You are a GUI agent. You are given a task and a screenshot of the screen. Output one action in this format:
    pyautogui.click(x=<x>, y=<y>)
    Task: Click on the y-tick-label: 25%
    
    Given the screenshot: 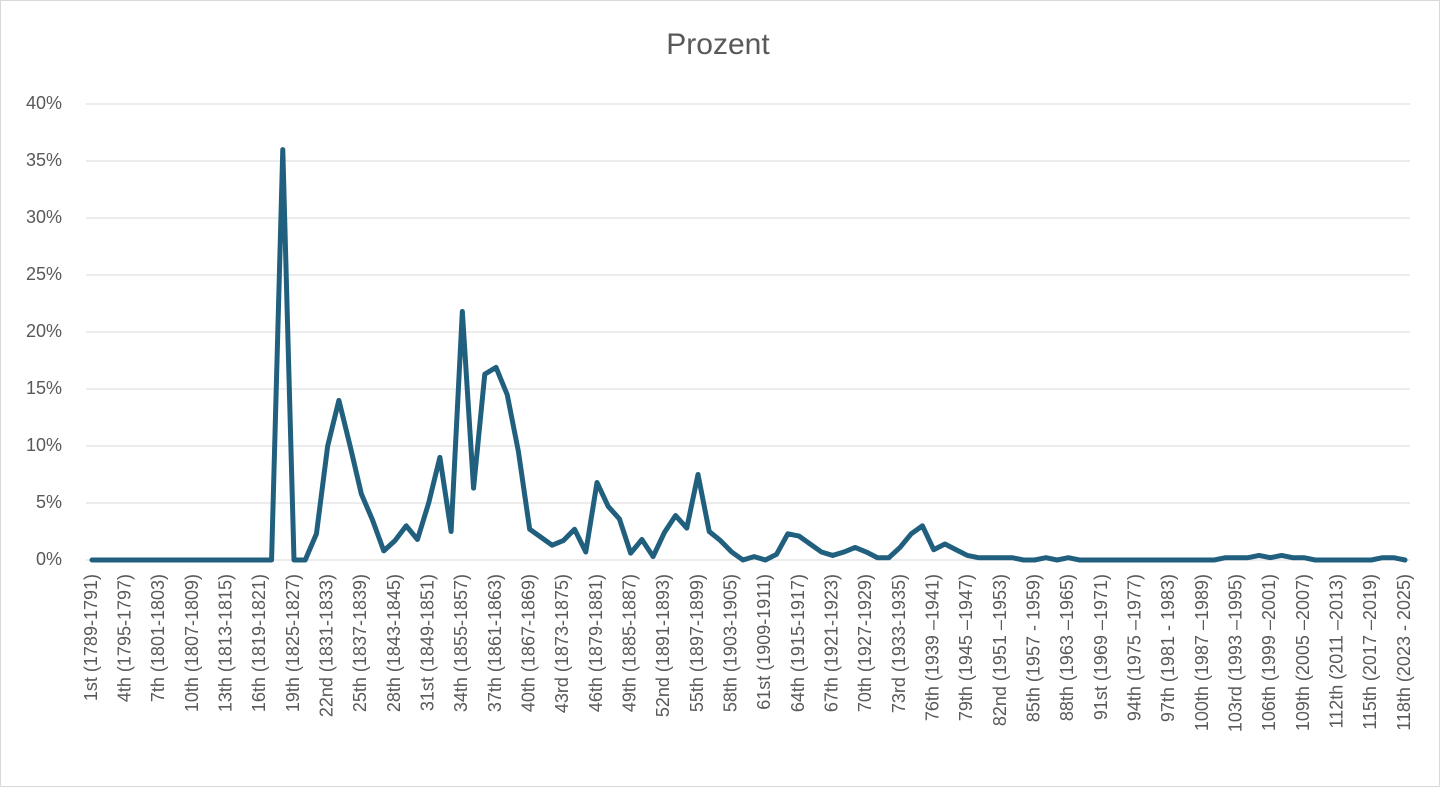 What is the action you would take?
    pyautogui.click(x=44, y=274)
    